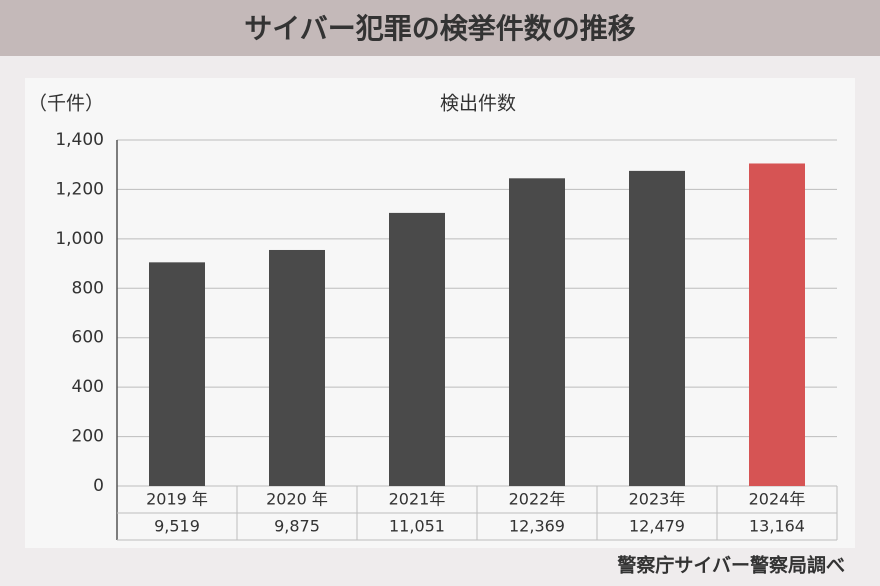 This screenshot has width=880, height=586. Describe the element at coordinates (657, 499) in the screenshot. I see `x-tick-label: 2023年` at that location.